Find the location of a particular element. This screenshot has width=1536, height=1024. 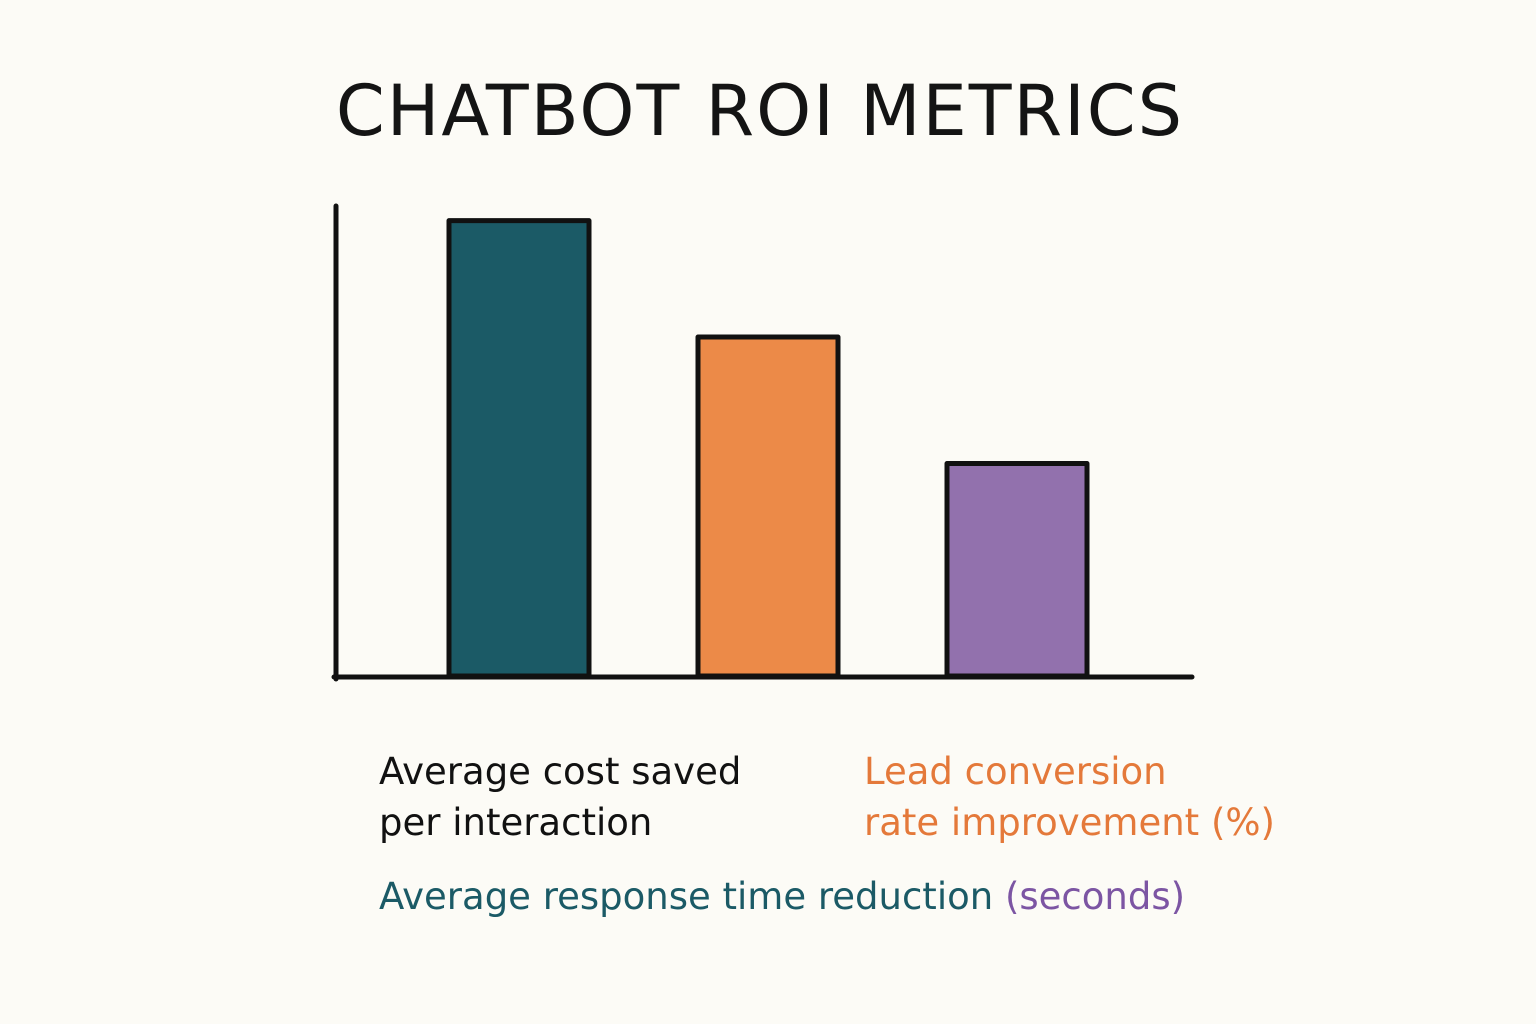

annotation-lead-conversion: Lead conversion rate improvement (%) is located at coordinates (1069, 797).